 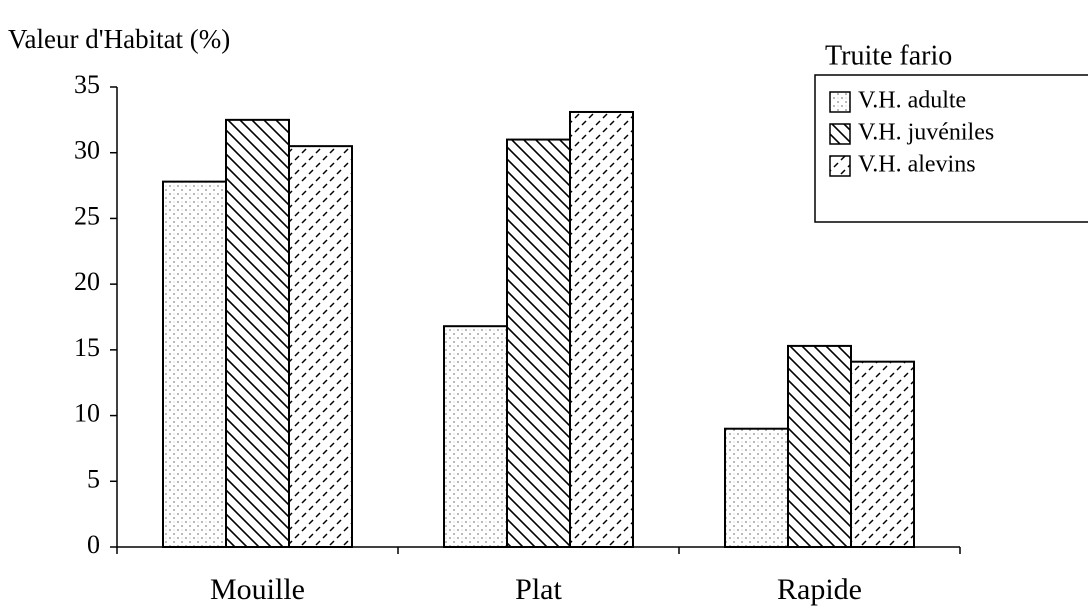 What do you see at coordinates (912, 101) in the screenshot?
I see `legend-label: V.H. adulte` at bounding box center [912, 101].